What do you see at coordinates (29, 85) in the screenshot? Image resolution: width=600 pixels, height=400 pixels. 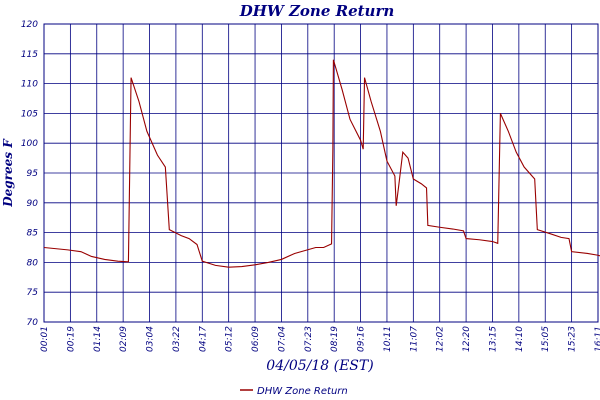 I see `y-tick-label: 110` at bounding box center [29, 85].